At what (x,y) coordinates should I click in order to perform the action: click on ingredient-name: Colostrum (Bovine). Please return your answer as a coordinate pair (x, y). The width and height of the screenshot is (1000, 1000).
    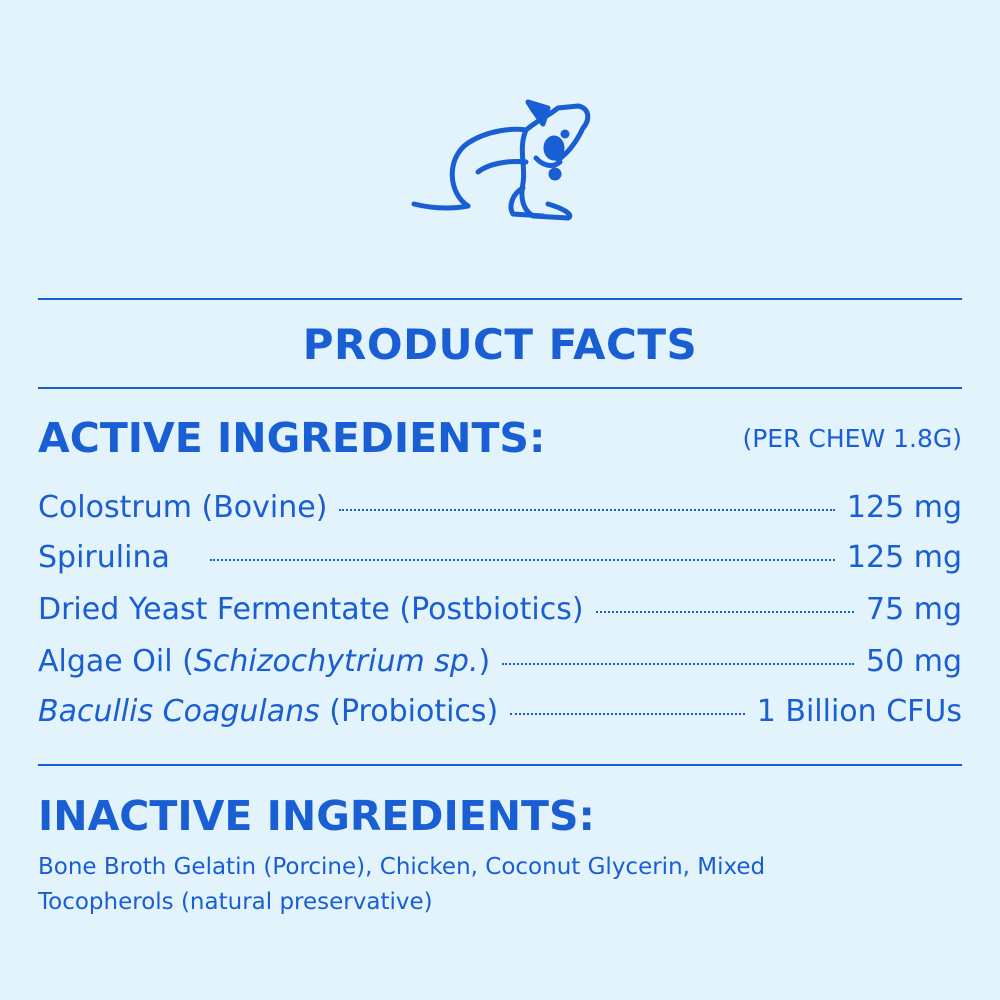
    Looking at the image, I should click on (182, 507).